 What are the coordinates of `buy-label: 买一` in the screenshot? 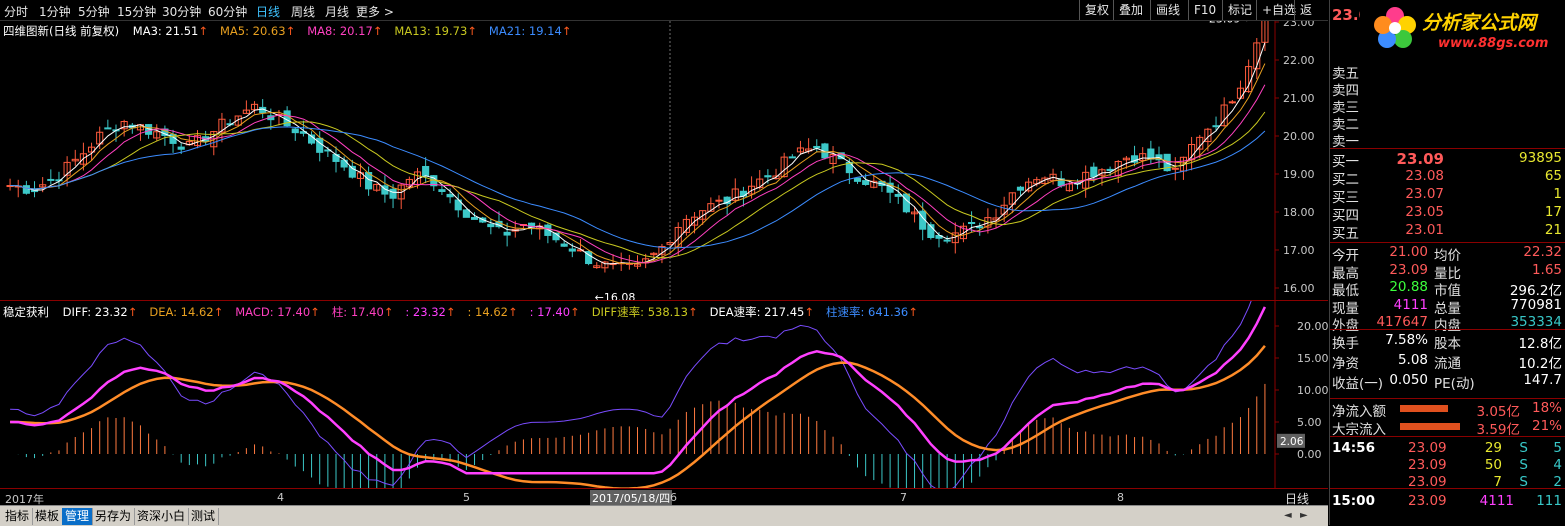 It's located at (1345, 162).